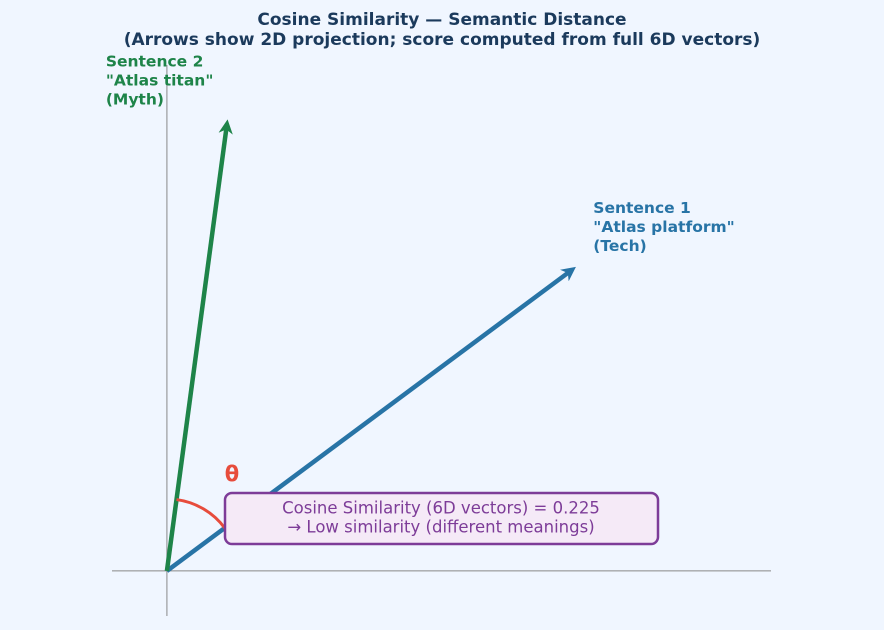  I want to click on angle-label: θ, so click(232, 474).